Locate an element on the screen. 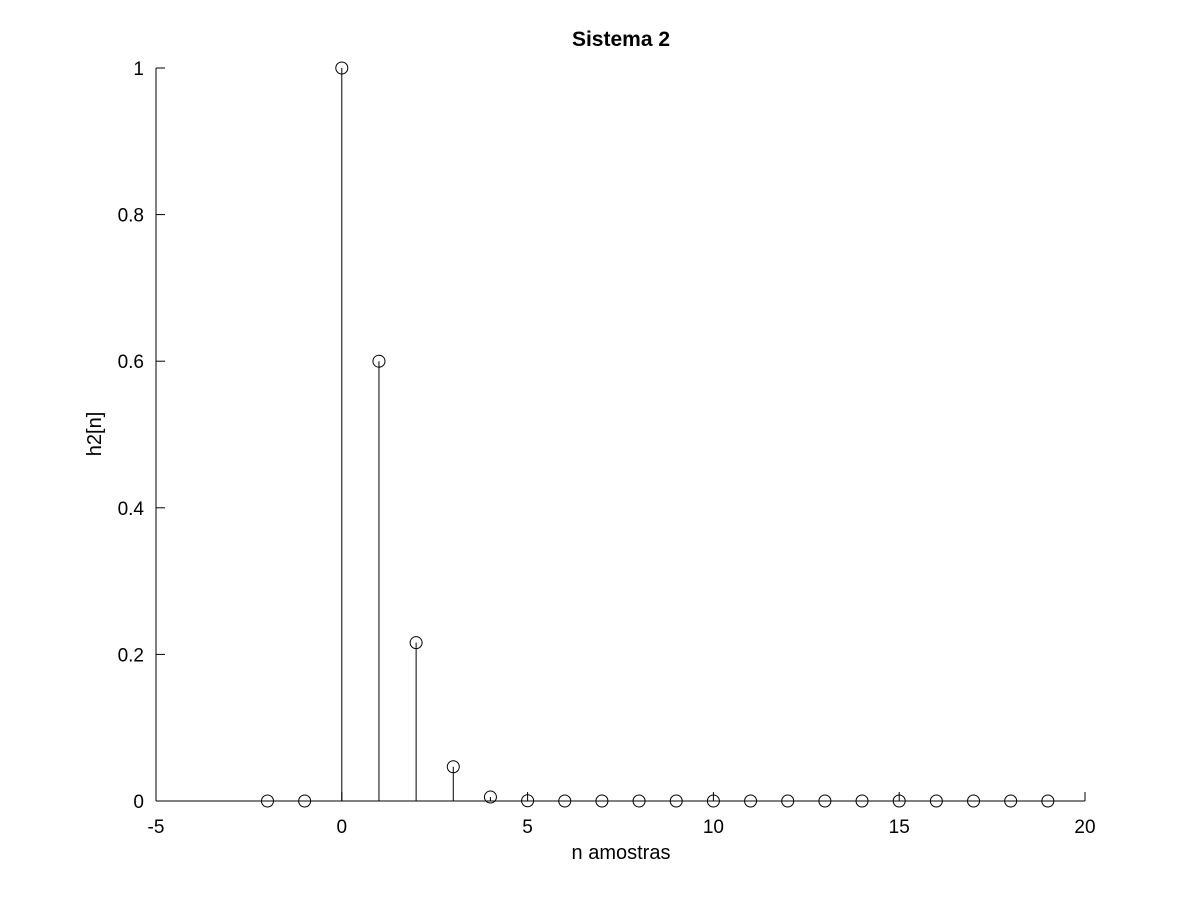 Image resolution: width=1200 pixels, height=900 pixels. y-tick-label: 0.2 is located at coordinates (131, 655).